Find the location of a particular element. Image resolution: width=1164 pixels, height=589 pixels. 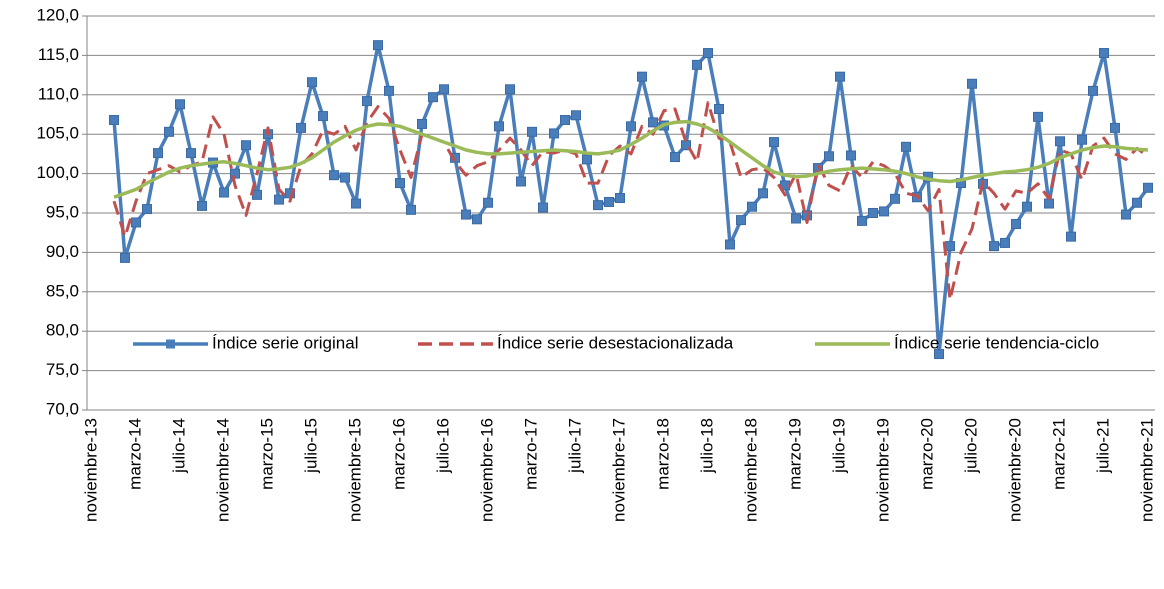

x-tick-label: noviembre-18 is located at coordinates (750, 470).